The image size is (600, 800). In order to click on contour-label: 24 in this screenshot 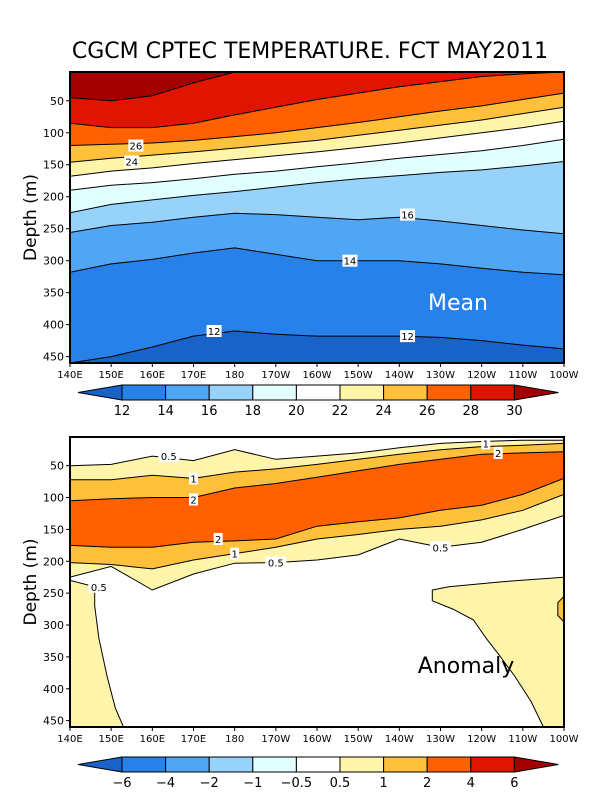, I will do `click(131, 163)`.